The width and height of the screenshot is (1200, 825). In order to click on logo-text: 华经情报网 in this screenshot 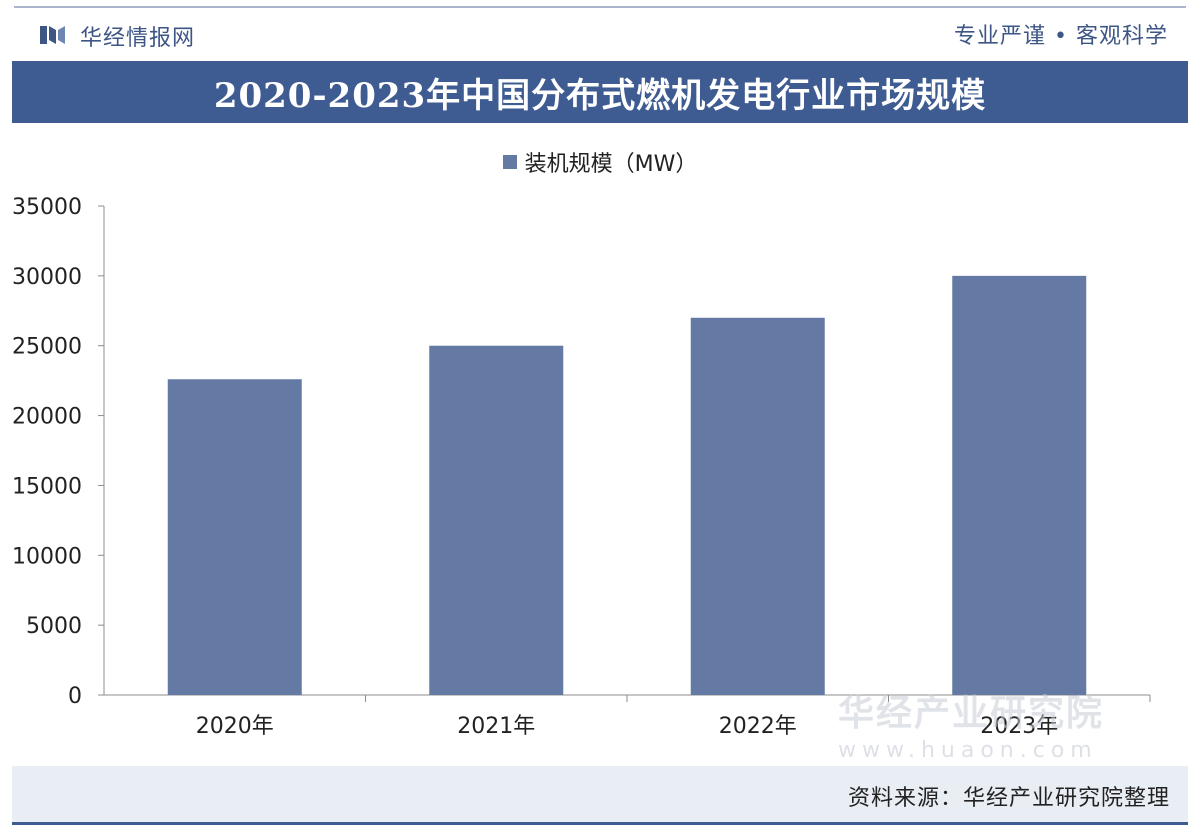, I will do `click(138, 38)`.